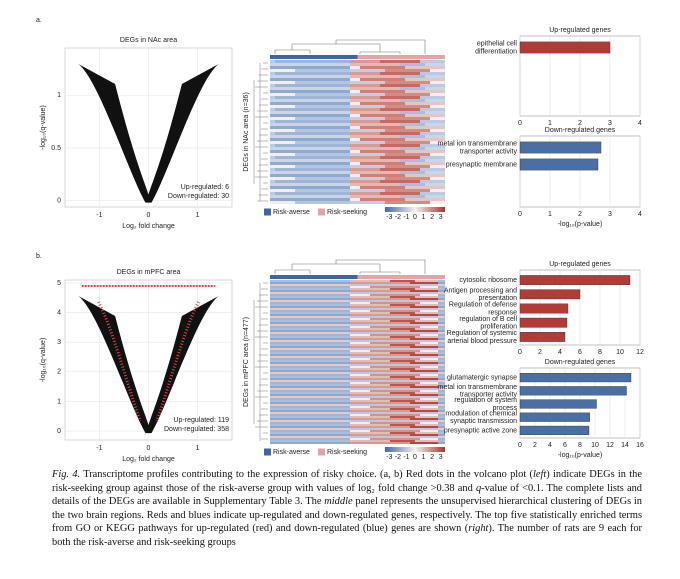 The width and height of the screenshot is (680, 579). What do you see at coordinates (610, 445) in the screenshot?
I see `x-tick-label: 12` at bounding box center [610, 445].